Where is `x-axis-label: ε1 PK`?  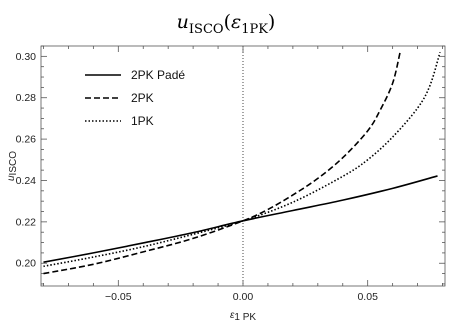 x-axis-label: ε1 PK is located at coordinates (243, 316).